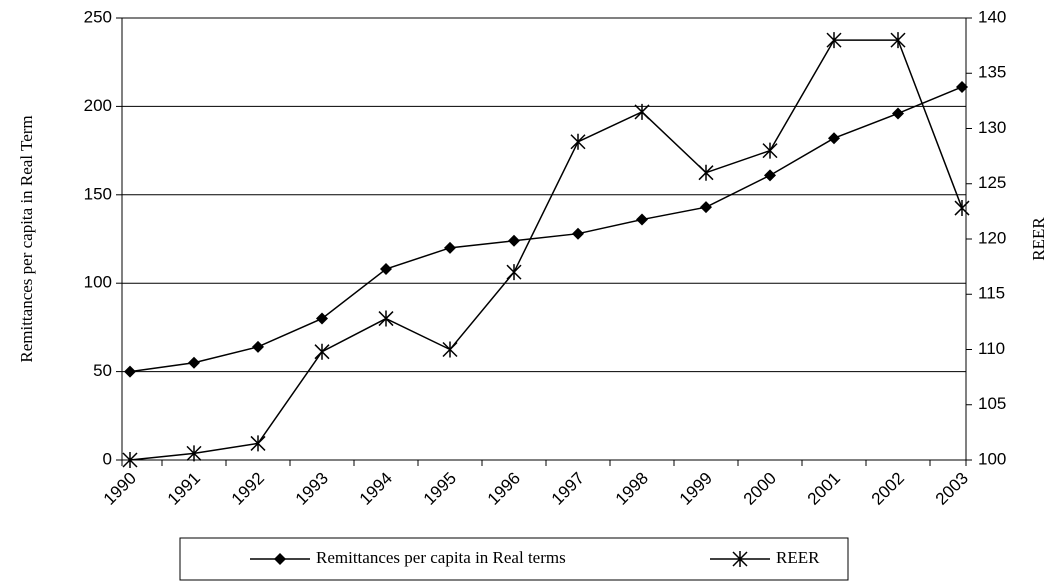 Image resolution: width=1051 pixels, height=586 pixels. I want to click on x-tick-label: 1999, so click(696, 489).